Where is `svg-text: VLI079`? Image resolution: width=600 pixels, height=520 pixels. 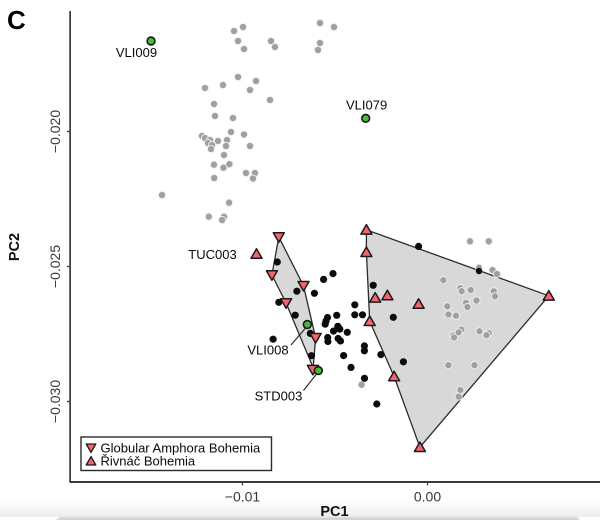 svg-text: VLI079 is located at coordinates (366, 105).